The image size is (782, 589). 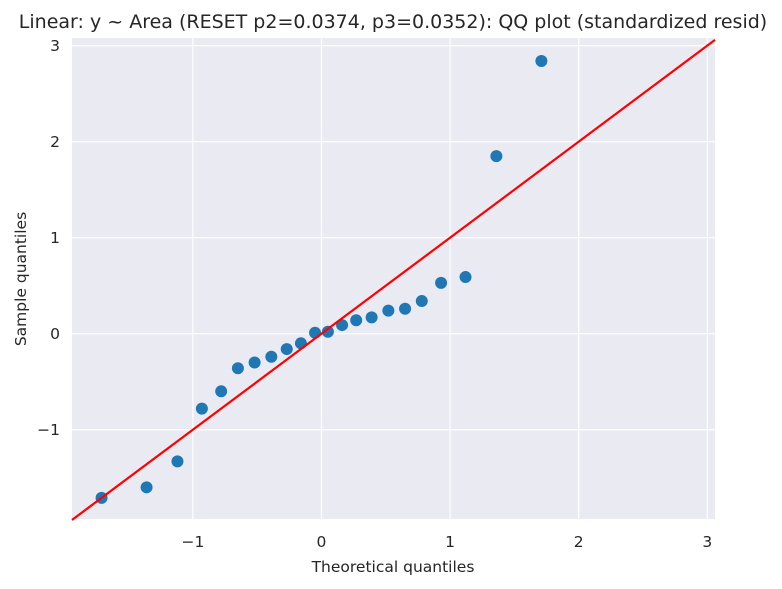 What do you see at coordinates (192, 542) in the screenshot?
I see `x-tick-label: −1` at bounding box center [192, 542].